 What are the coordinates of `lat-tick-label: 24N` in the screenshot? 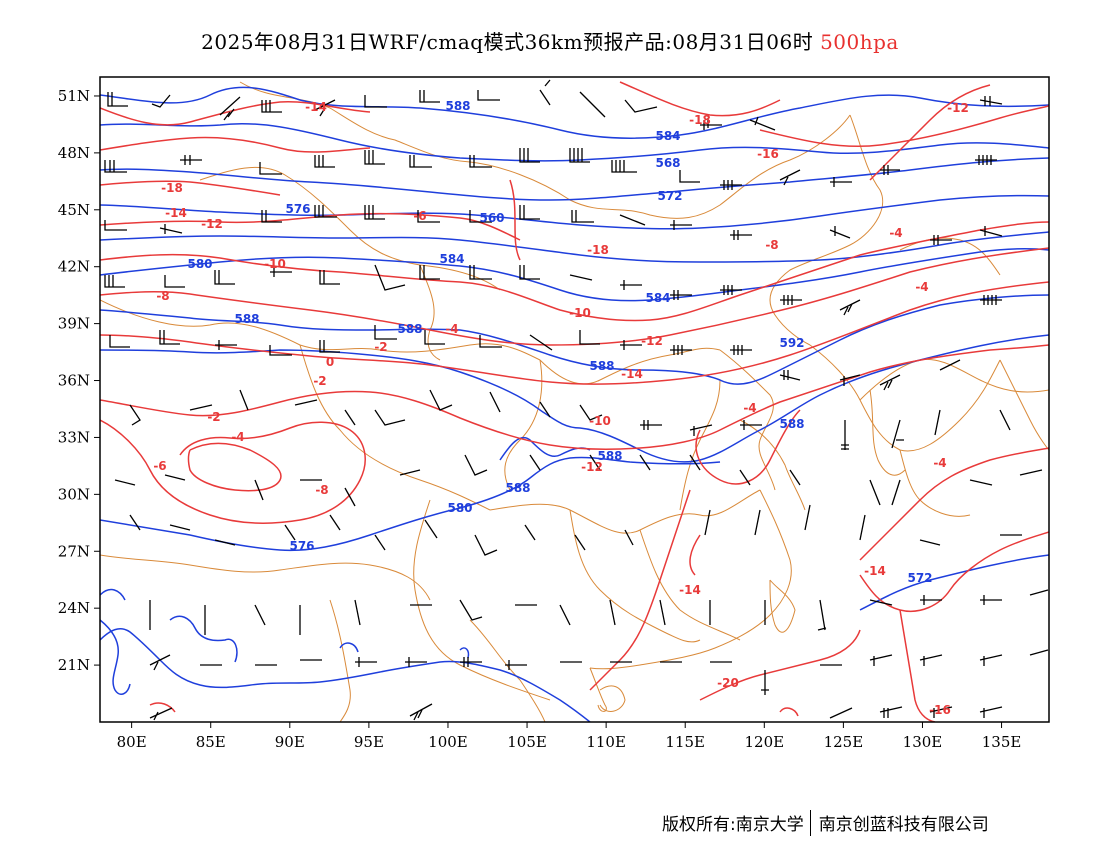 It's located at (74, 608).